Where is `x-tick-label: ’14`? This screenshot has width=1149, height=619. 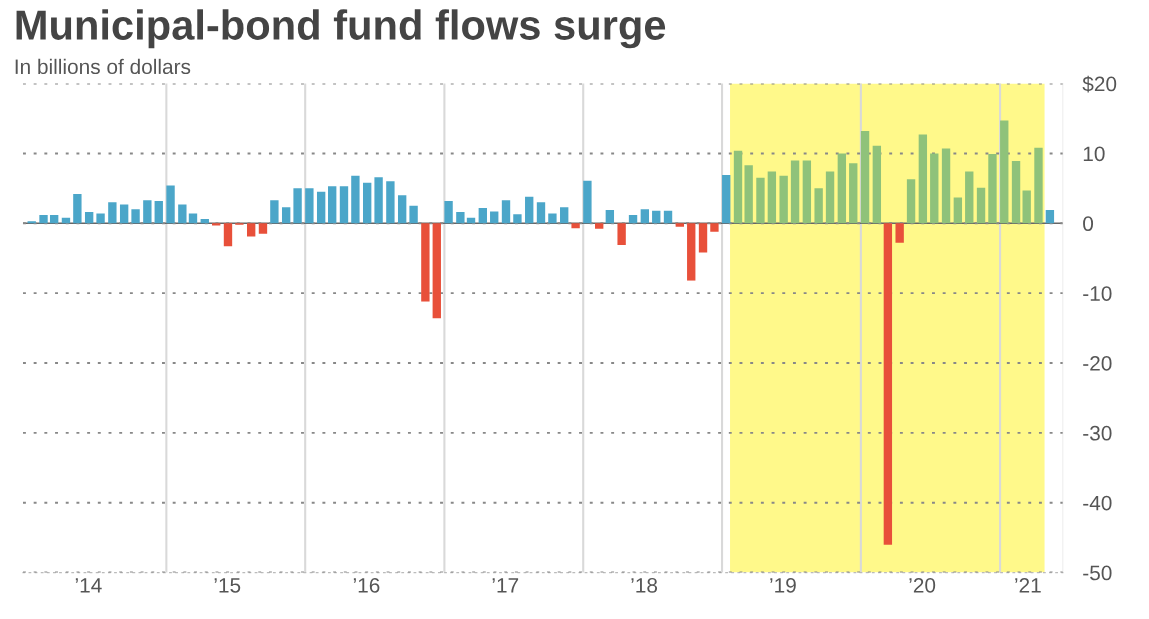
x-tick-label: ’14 is located at coordinates (88, 585).